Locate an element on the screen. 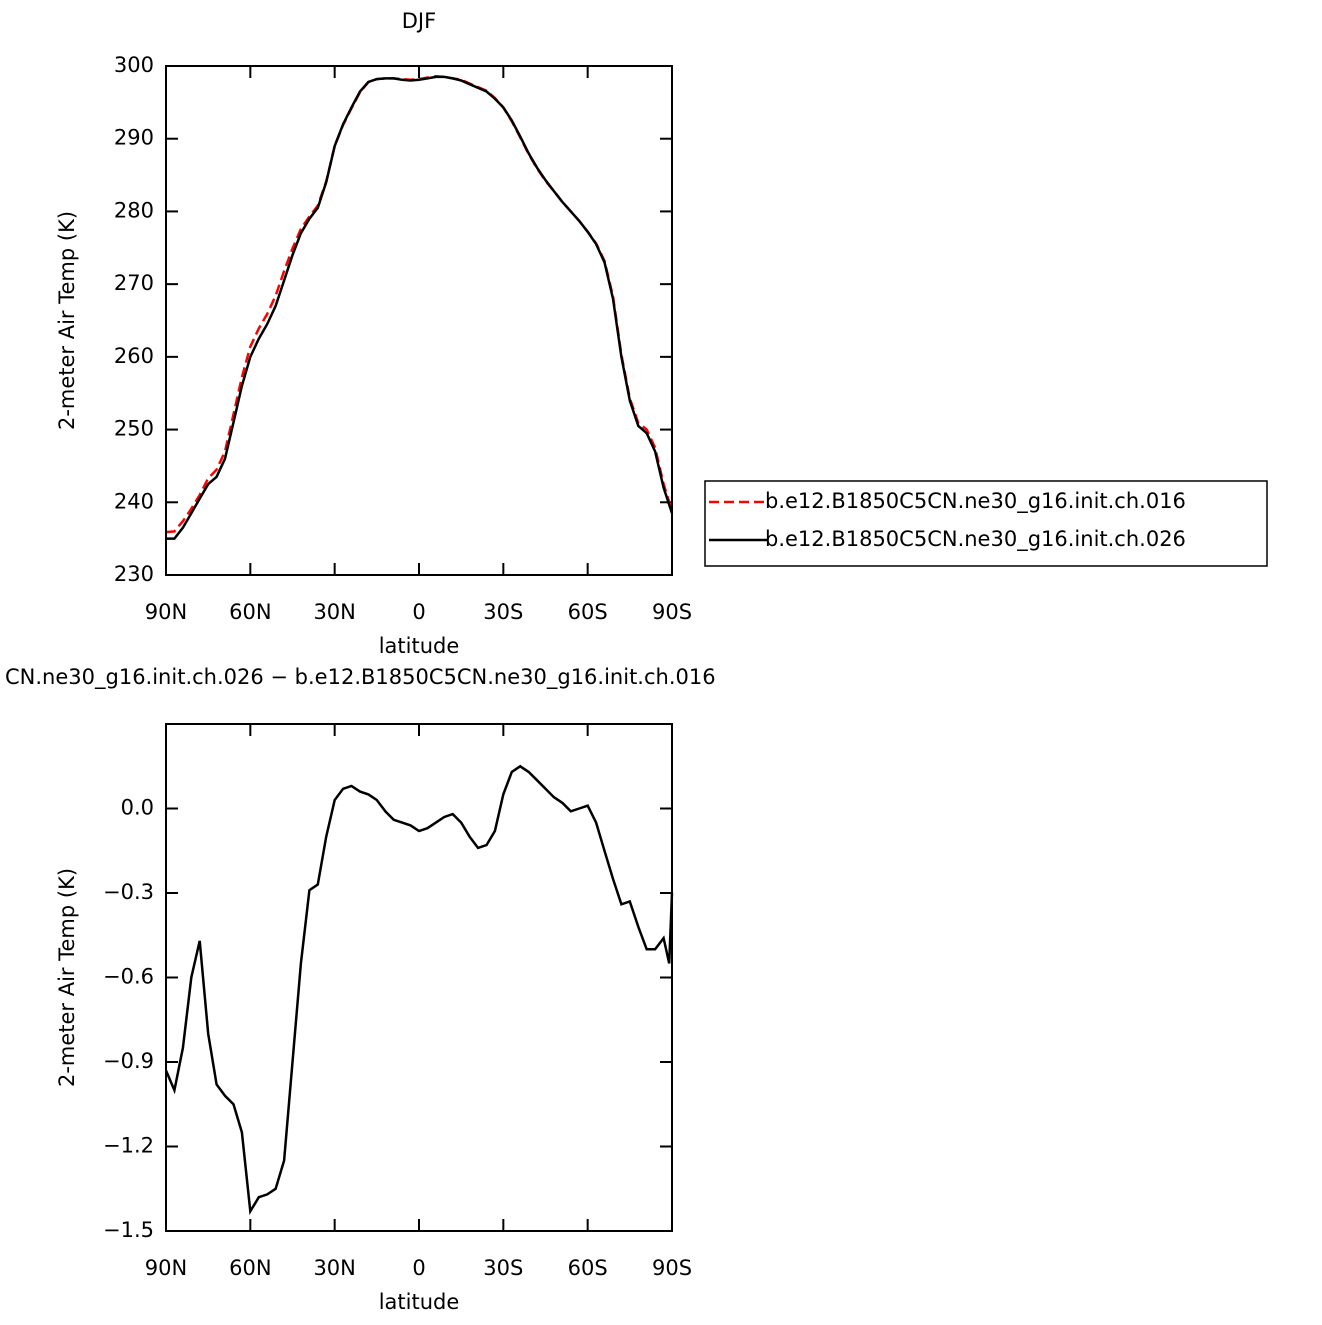 This screenshot has height=1325, width=1322. legend-label: b.e12.B1850C5CN.ne30_g16.init.ch.016 is located at coordinates (975, 501).